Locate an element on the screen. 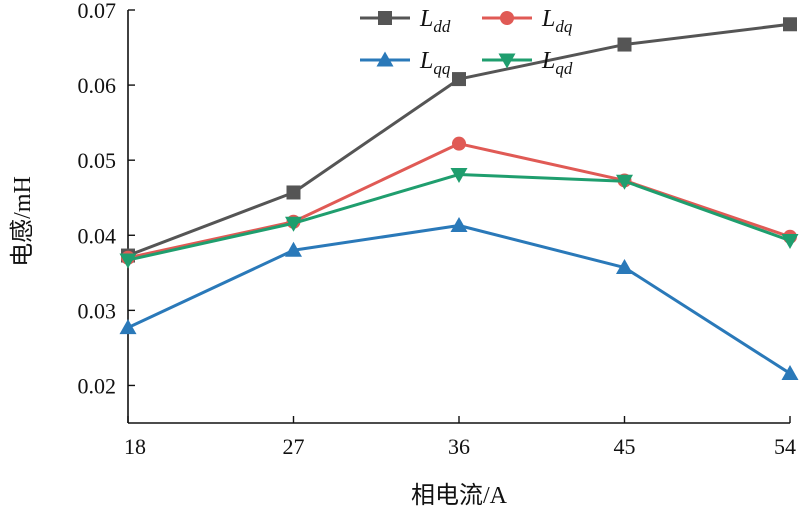  x-tick-label: 27 is located at coordinates (294, 446).